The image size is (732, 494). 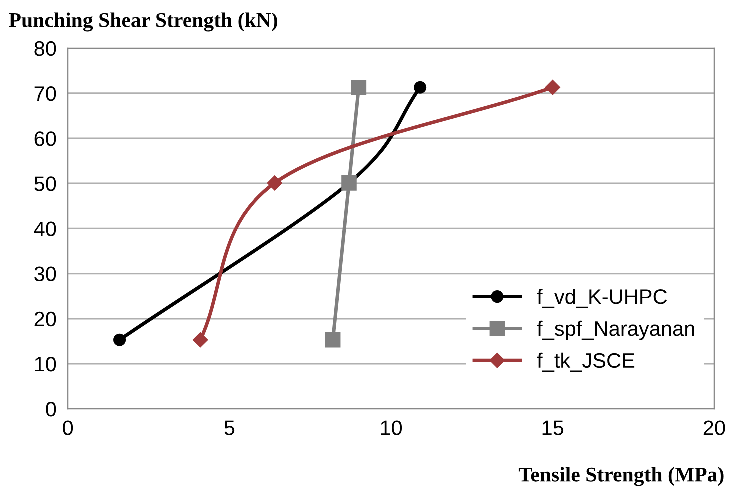 What do you see at coordinates (45, 319) in the screenshot?
I see `y-tick-label: 20` at bounding box center [45, 319].